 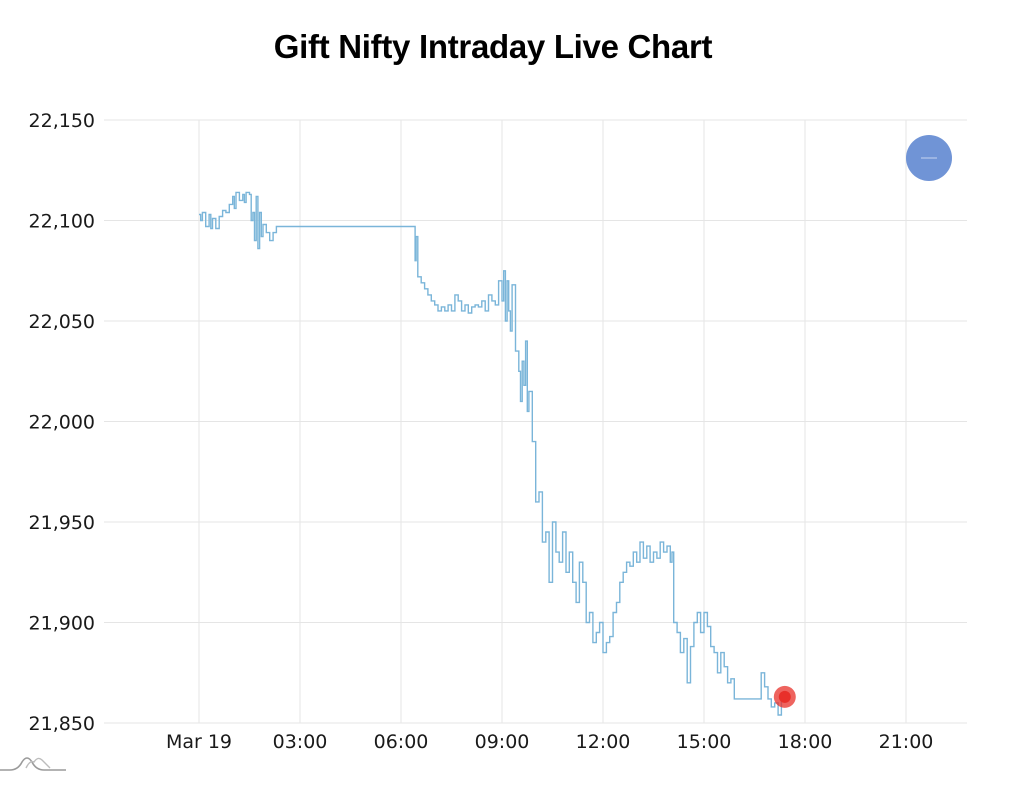 What do you see at coordinates (502, 742) in the screenshot?
I see `x-tick-label: 09:00` at bounding box center [502, 742].